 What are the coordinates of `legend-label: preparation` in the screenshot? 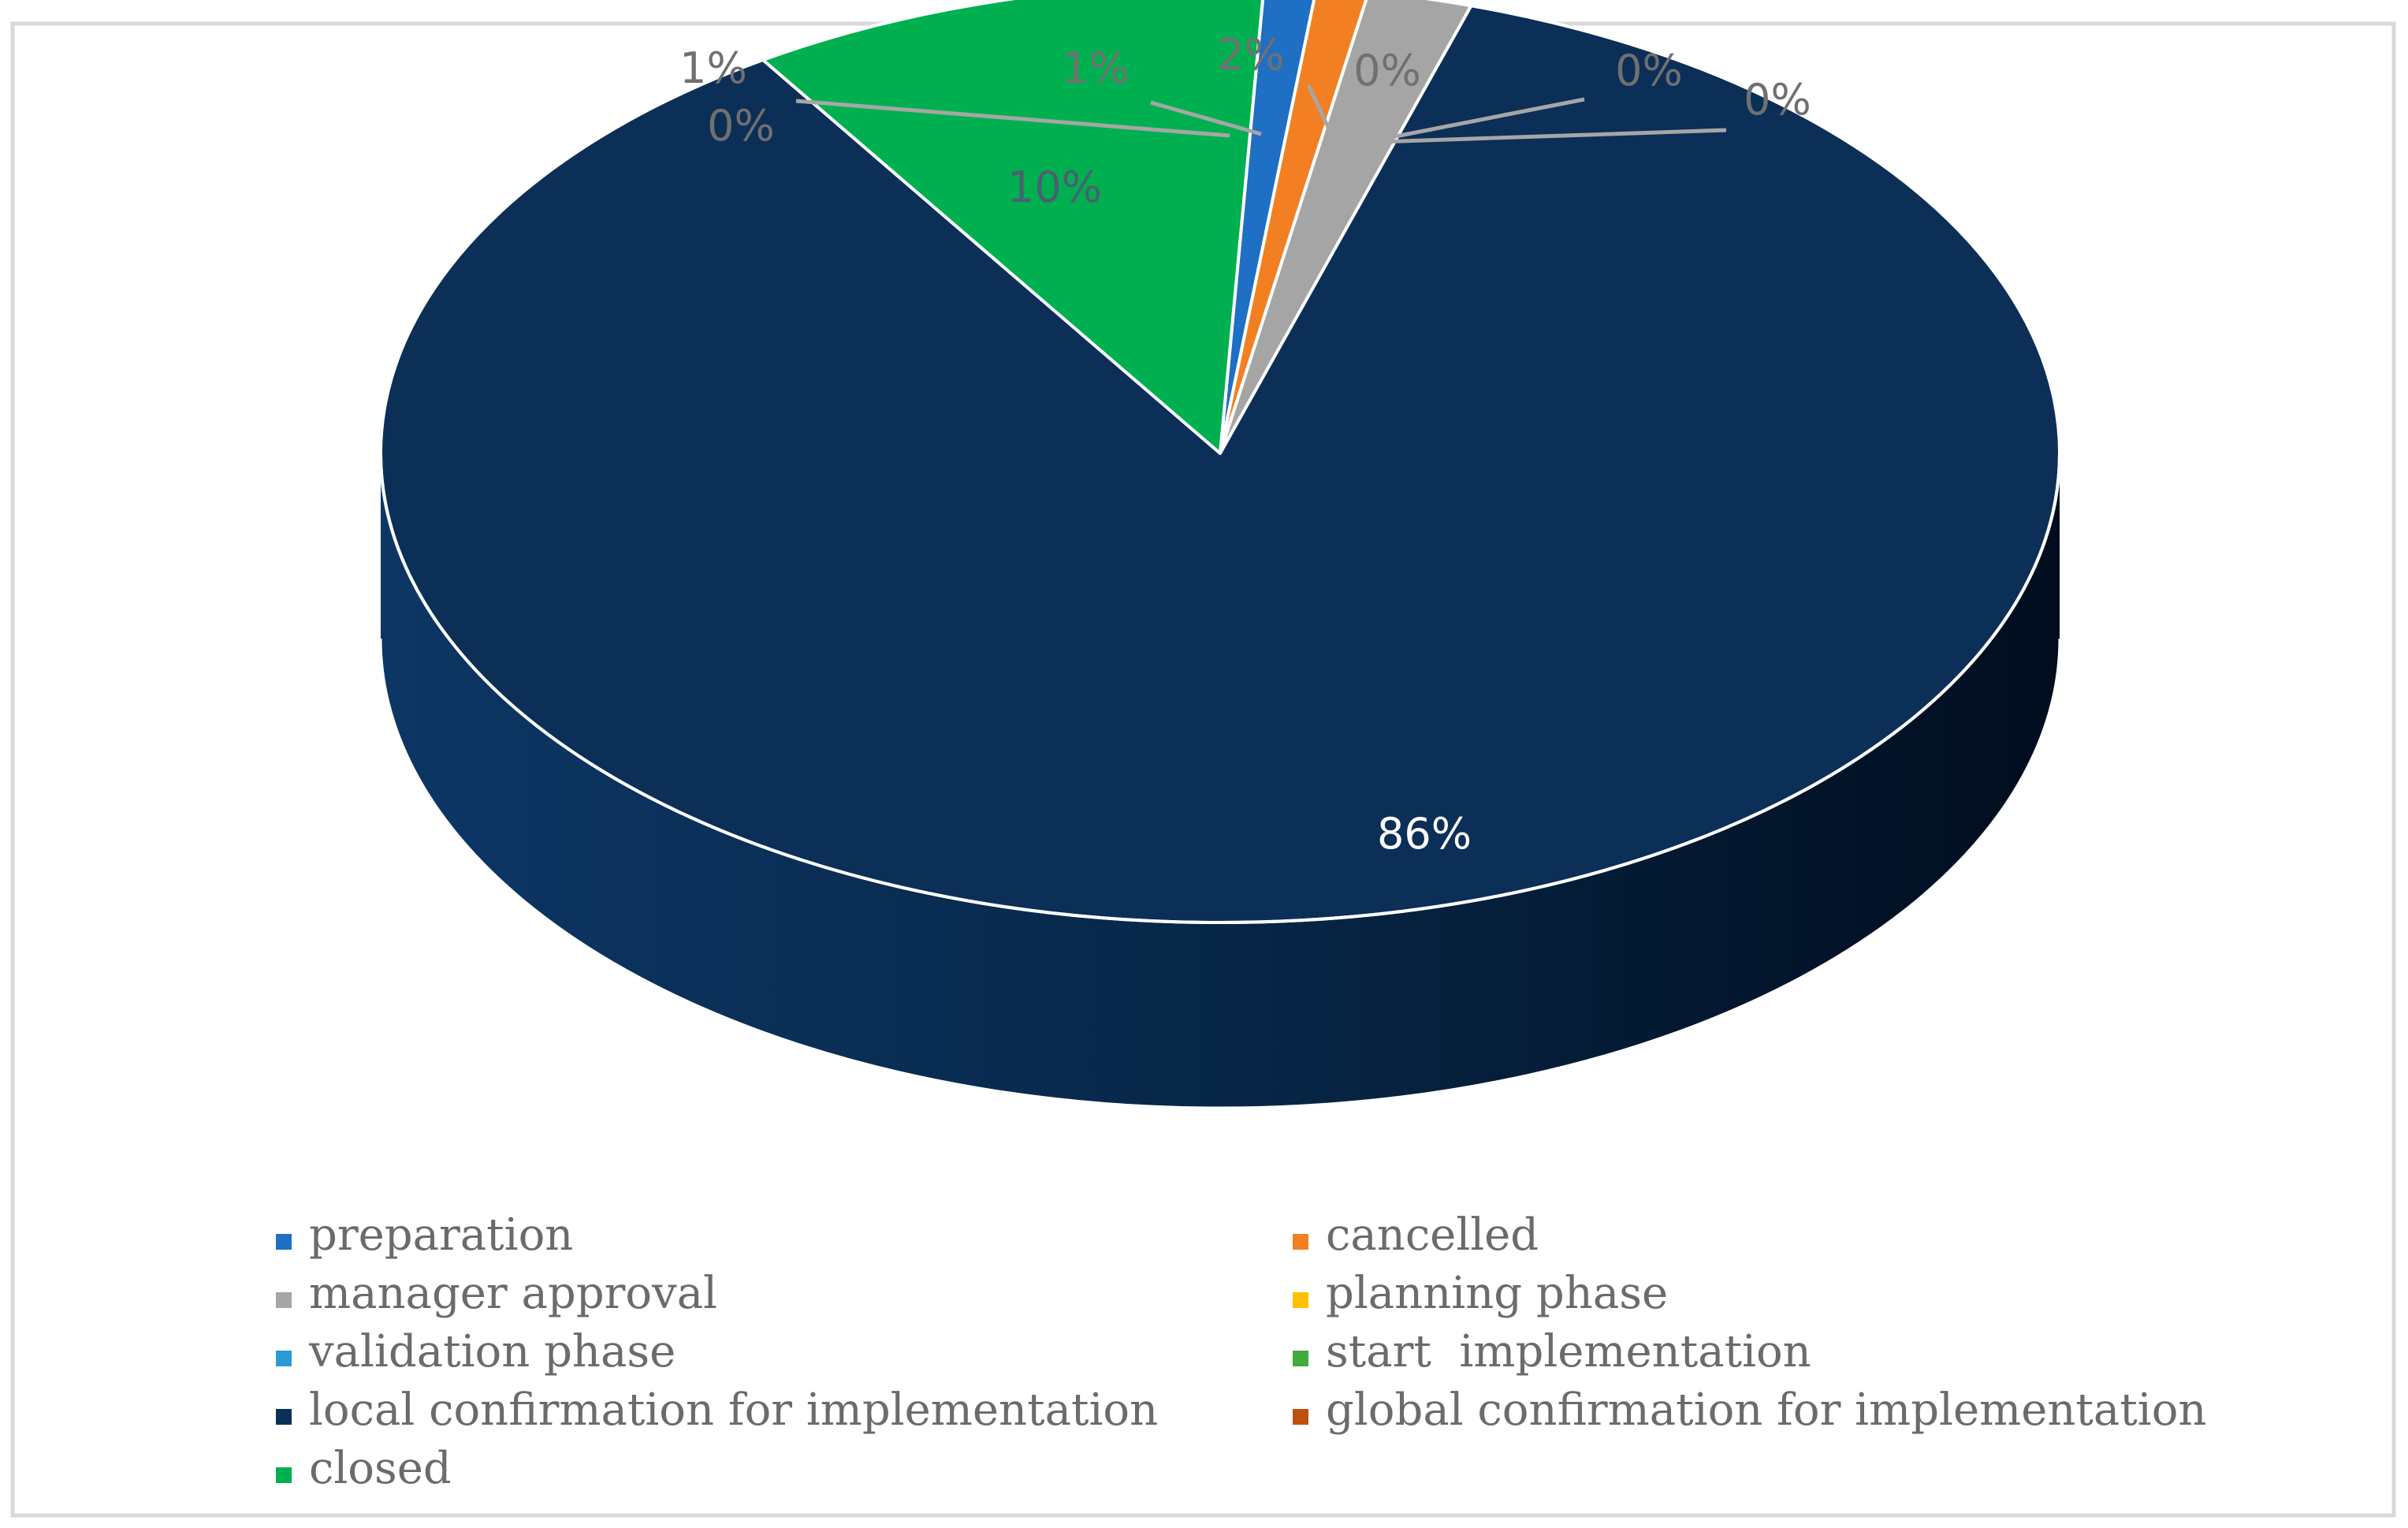 It's located at (441, 1235).